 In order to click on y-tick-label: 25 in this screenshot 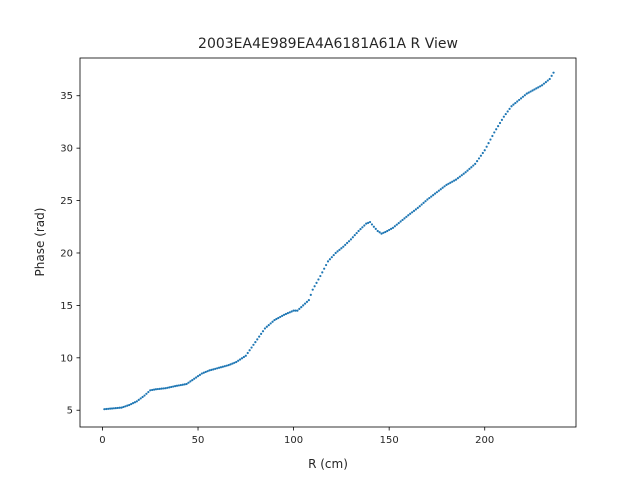, I will do `click(66, 201)`.